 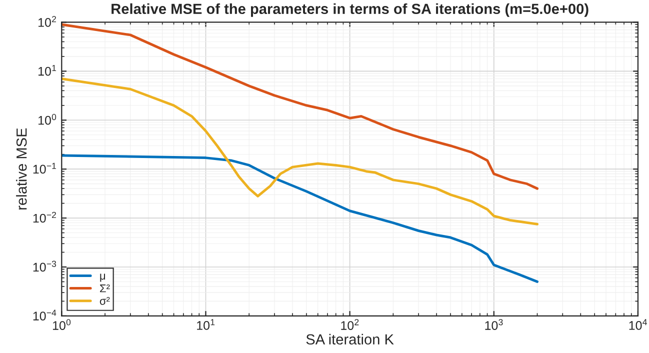 What do you see at coordinates (61, 324) in the screenshot?
I see `x-tick-label: 10$^{0}$` at bounding box center [61, 324].